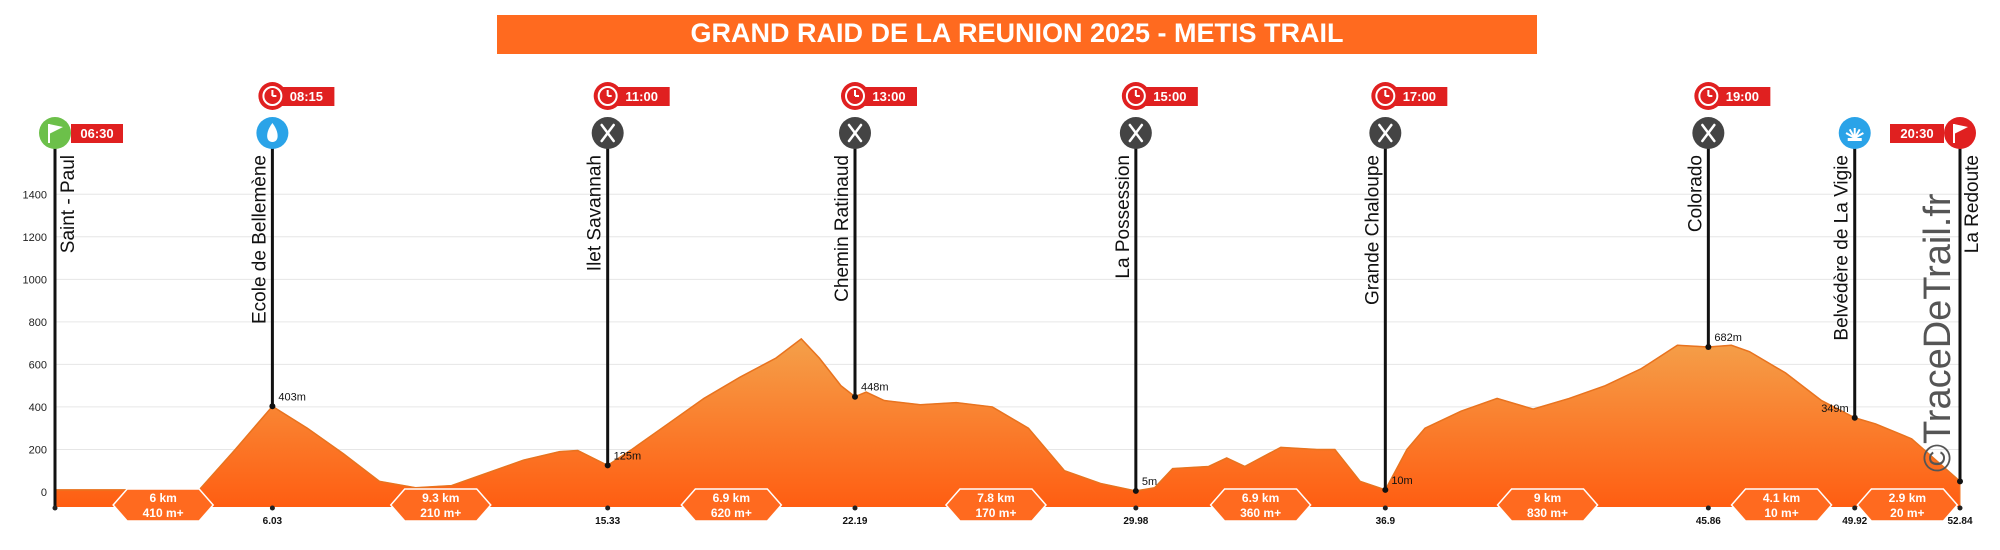  I want to click on time-text: 20:30, so click(1916, 133).